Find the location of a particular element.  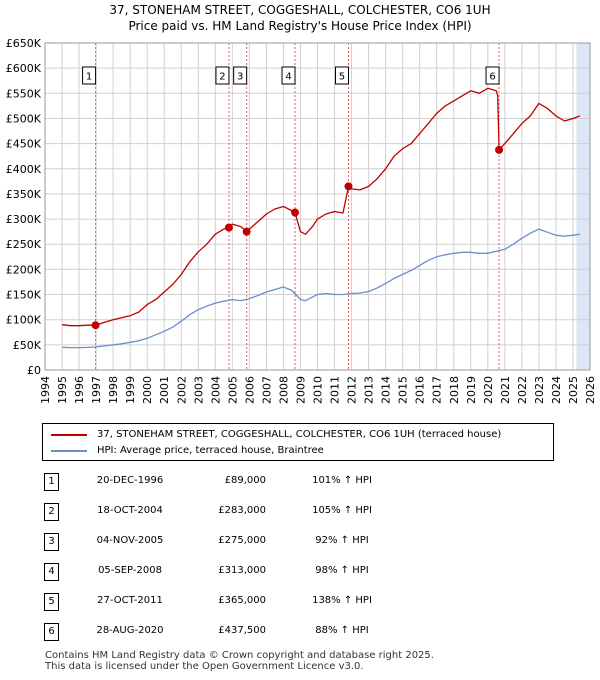

sale-label: 4 is located at coordinates (288, 77).